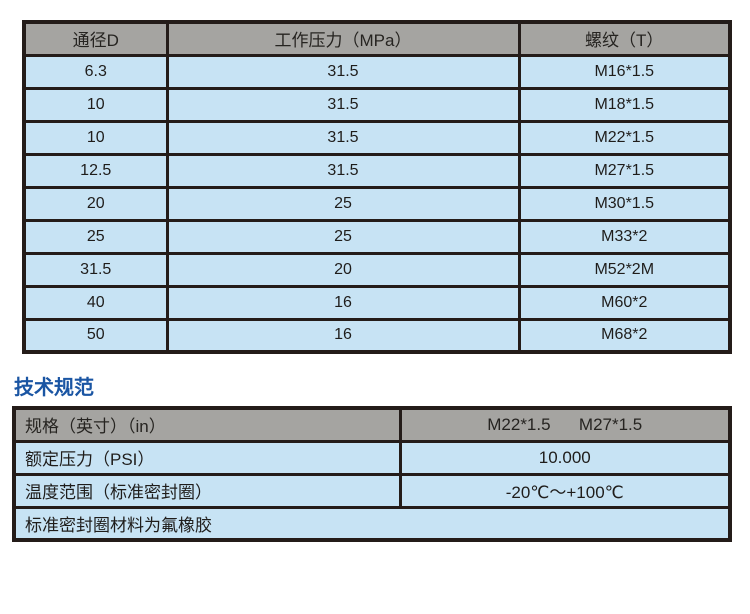 This screenshot has height=614, width=750. I want to click on tech-value-rated-pressure: 10.000, so click(565, 457).